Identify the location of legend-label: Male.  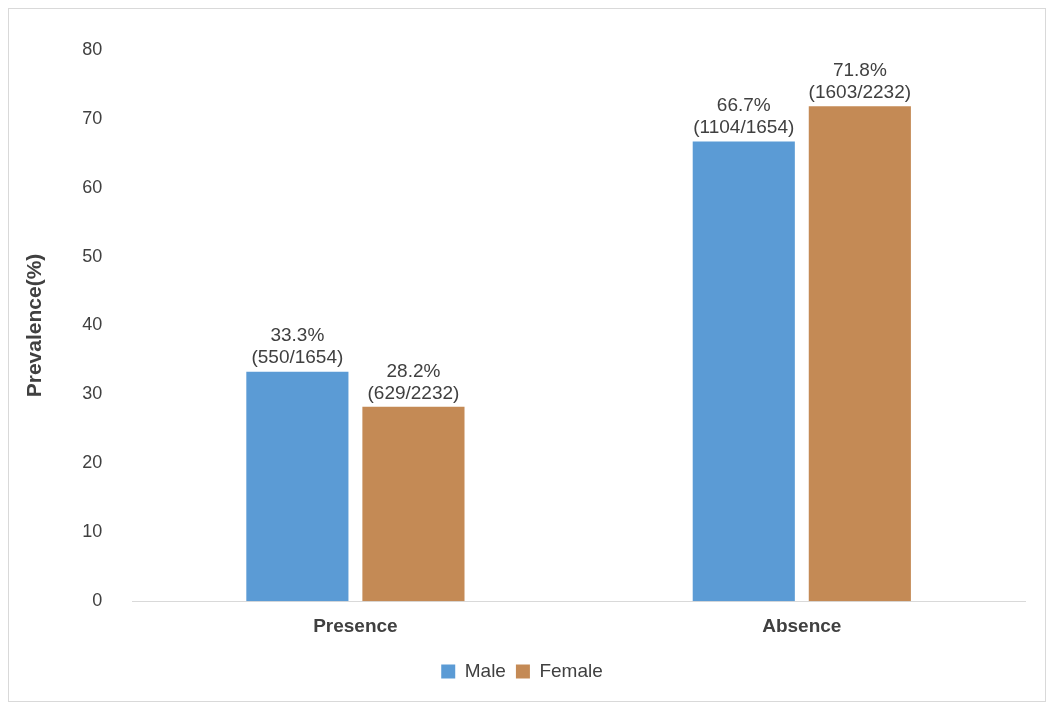
(485, 670).